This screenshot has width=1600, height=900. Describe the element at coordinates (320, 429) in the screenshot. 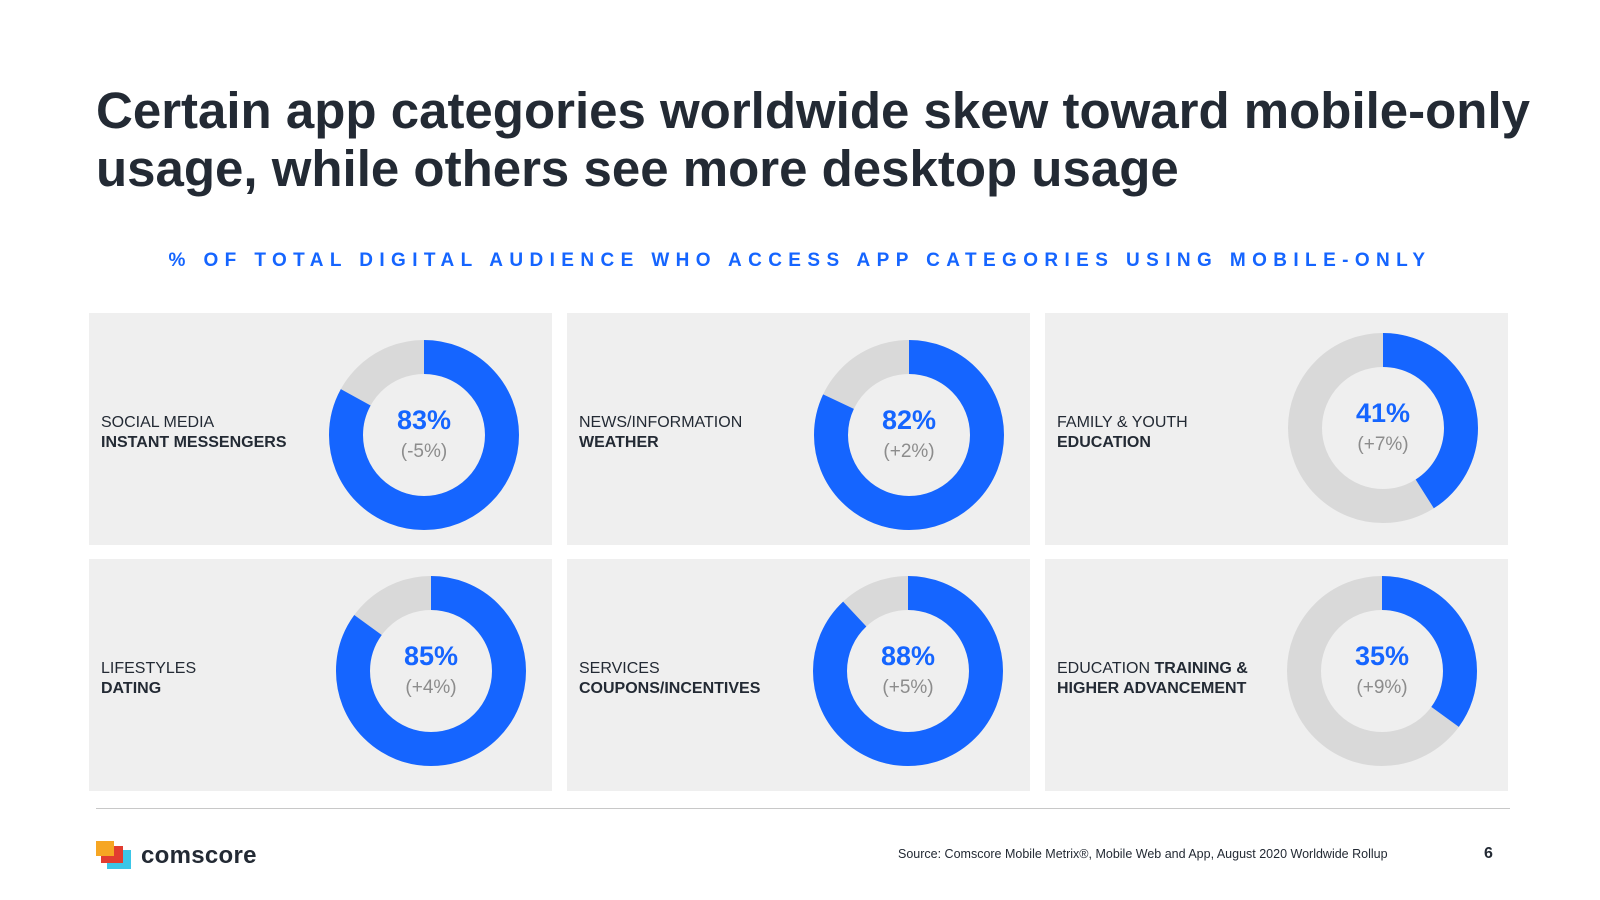

I see `category-card: SOCIAL MEDIA INSTANT MESSENGERS 83% (-5%)` at that location.